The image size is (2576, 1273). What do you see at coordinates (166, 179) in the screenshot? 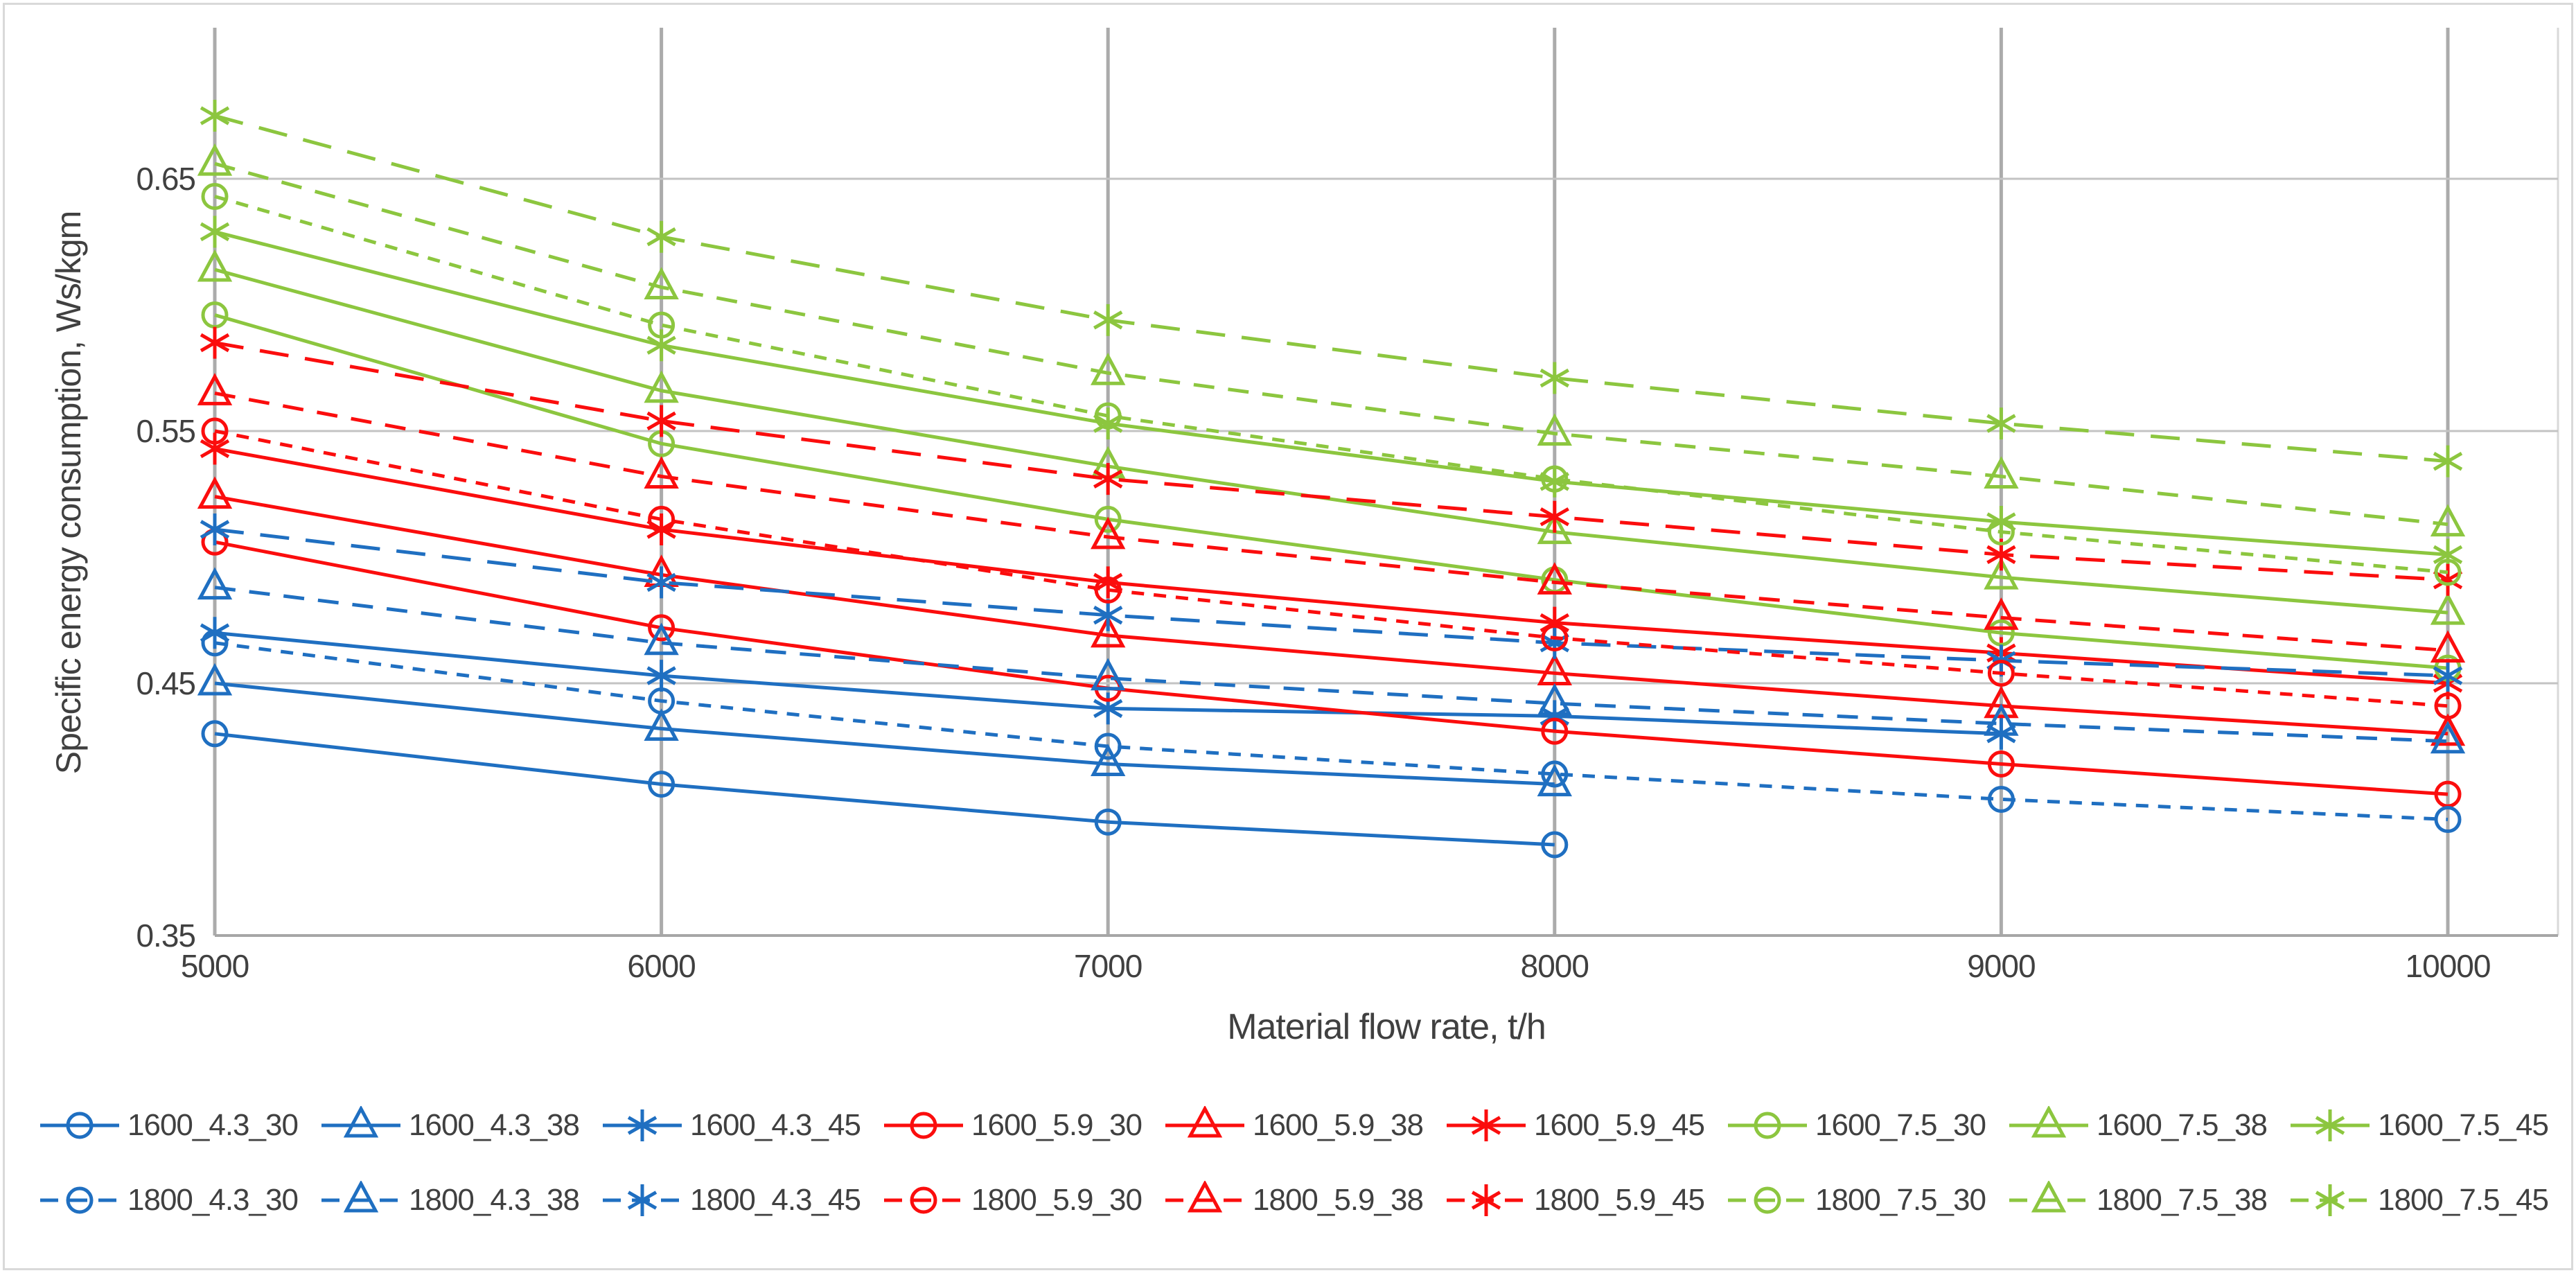
I see `y-tick-label: 0.65` at bounding box center [166, 179].